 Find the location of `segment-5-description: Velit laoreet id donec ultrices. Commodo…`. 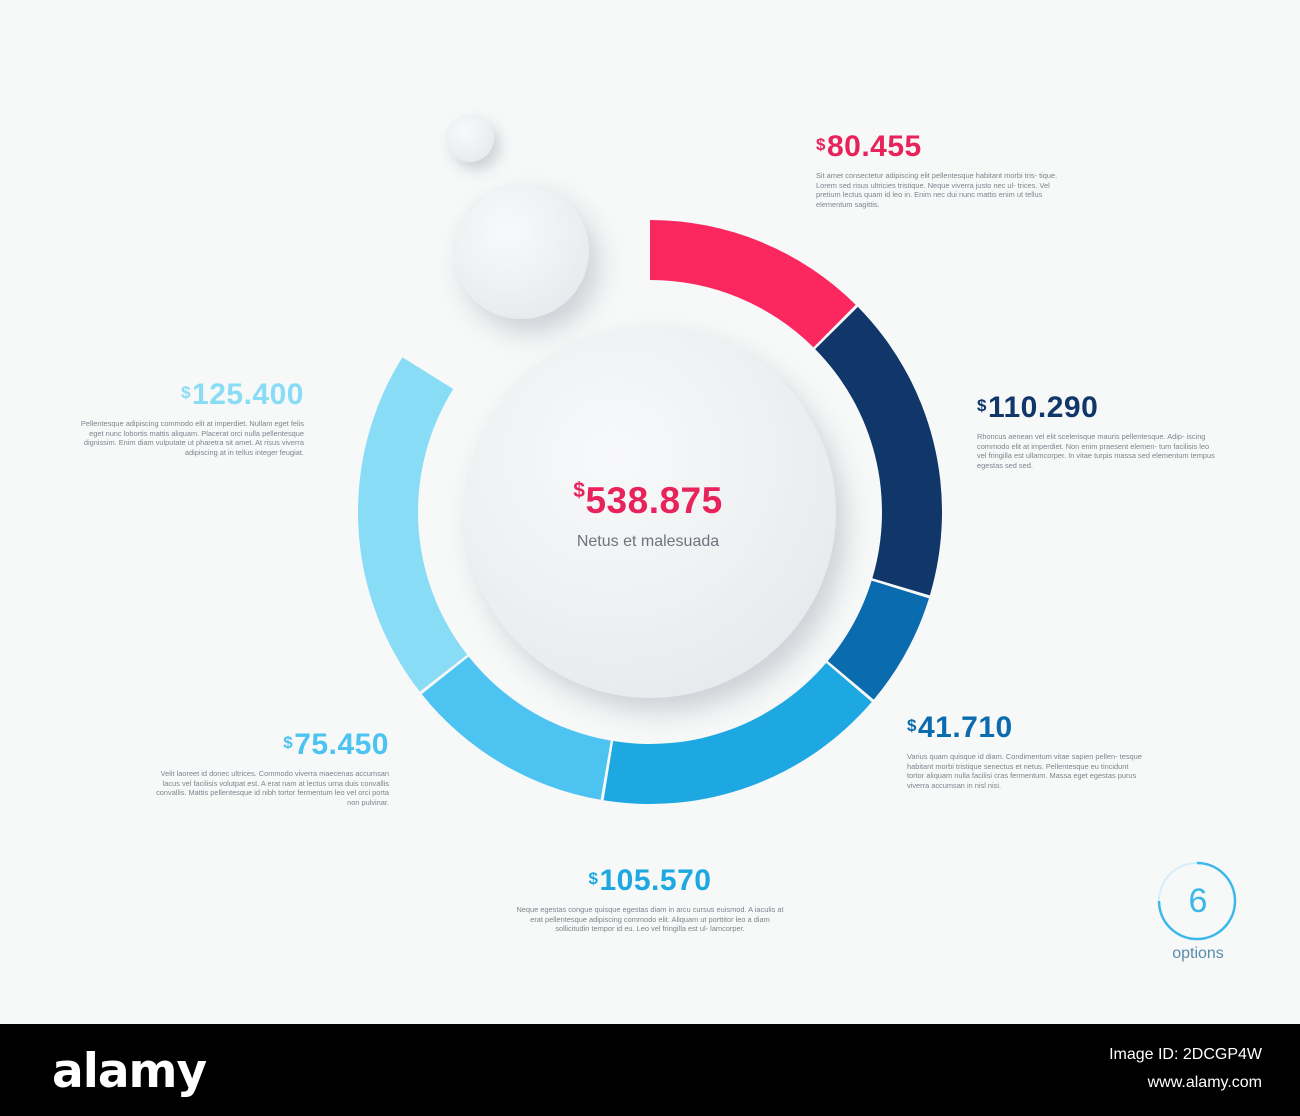

segment-5-description: Velit laoreet id donec ultrices. Commodo… is located at coordinates (272, 788).